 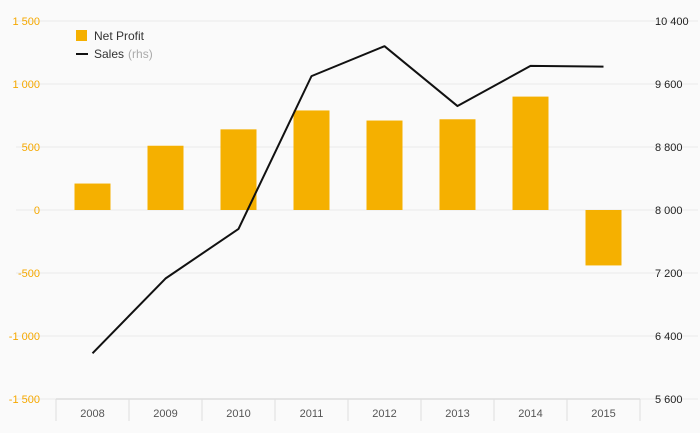 What do you see at coordinates (384, 165) in the screenshot?
I see `bar-net-profit-2012` at bounding box center [384, 165].